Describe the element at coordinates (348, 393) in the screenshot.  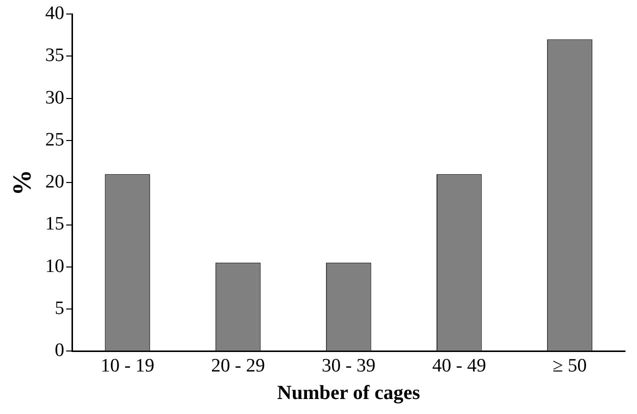
I see `x-axis-title: Number of cages` at that location.